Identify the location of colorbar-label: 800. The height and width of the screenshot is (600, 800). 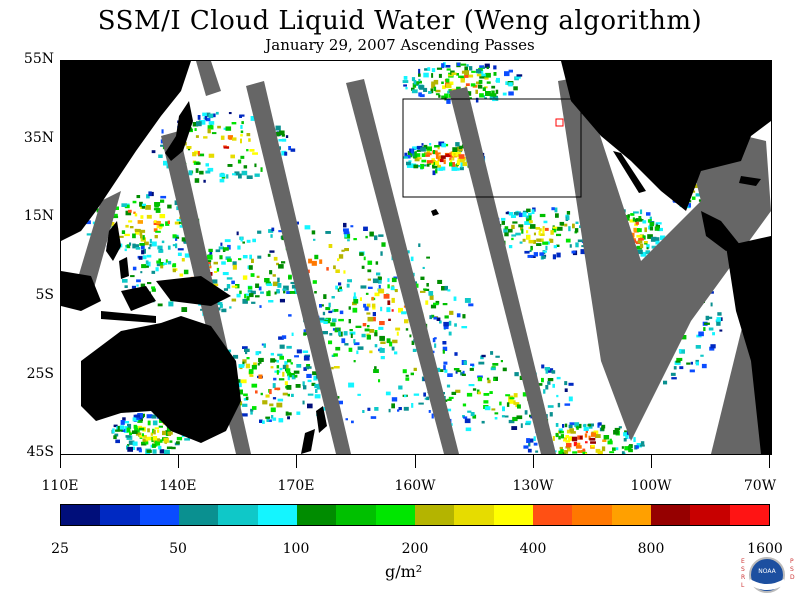
(651, 549).